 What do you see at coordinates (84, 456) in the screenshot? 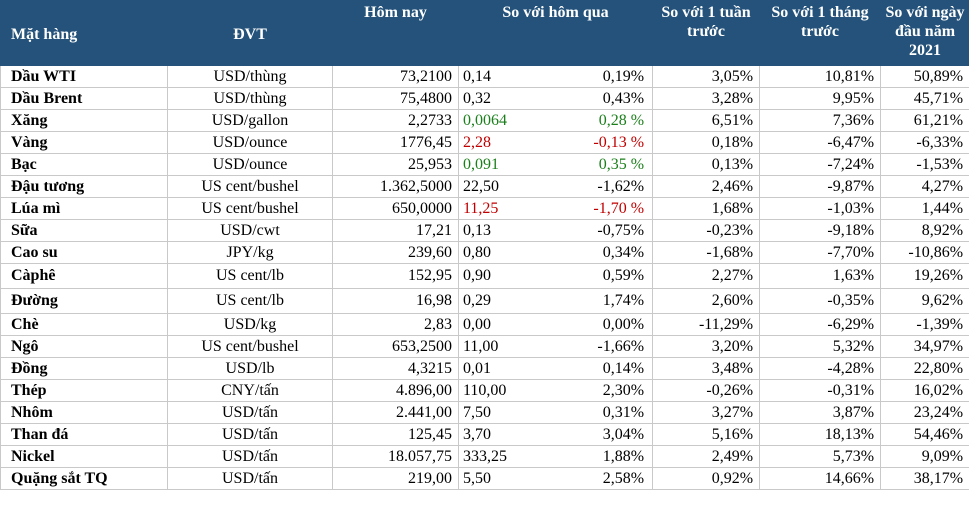
I see `cell-item: Nickel` at bounding box center [84, 456].